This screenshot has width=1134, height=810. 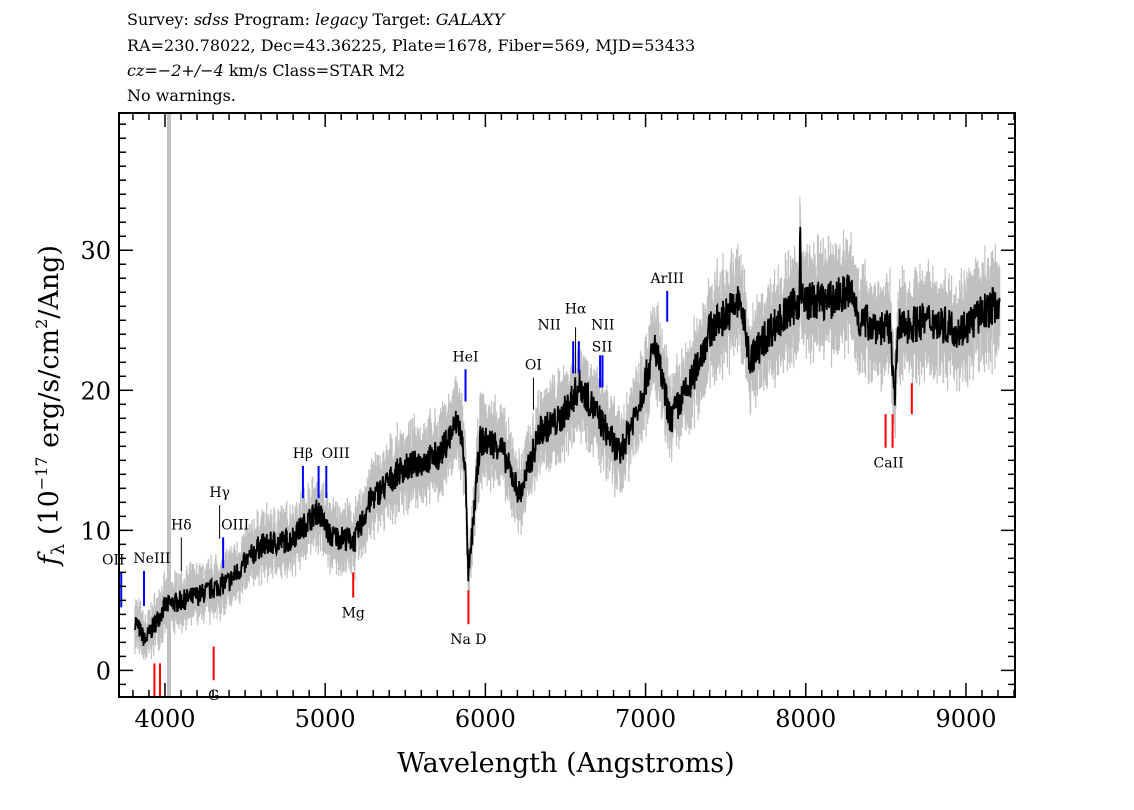 I want to click on cz-label: cz, so click(x=136, y=70).